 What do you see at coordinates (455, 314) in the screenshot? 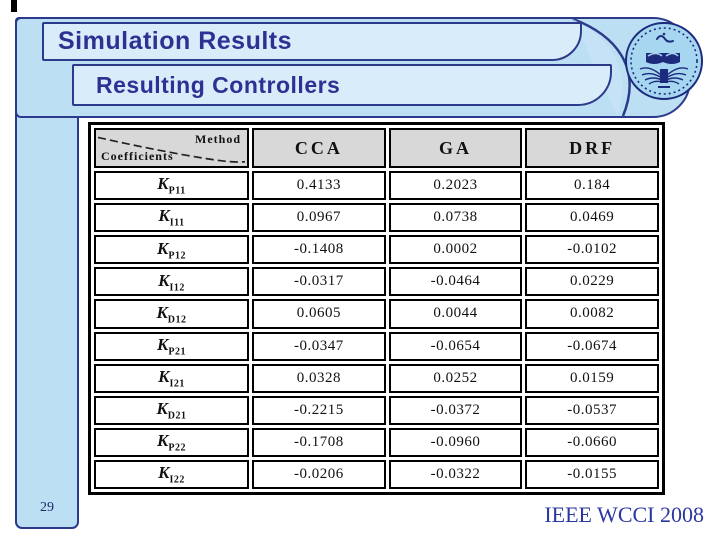
I see `value-cell-ga: 0.0044` at bounding box center [455, 314].